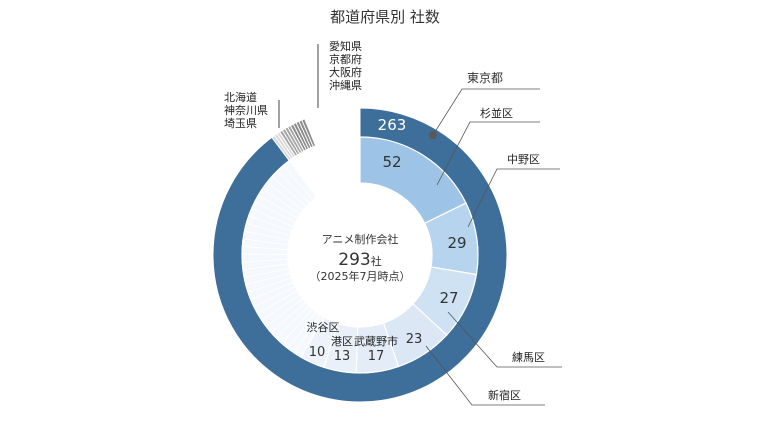  What do you see at coordinates (485, 375) in the screenshot?
I see `shinjuku-callout-line` at bounding box center [485, 375].